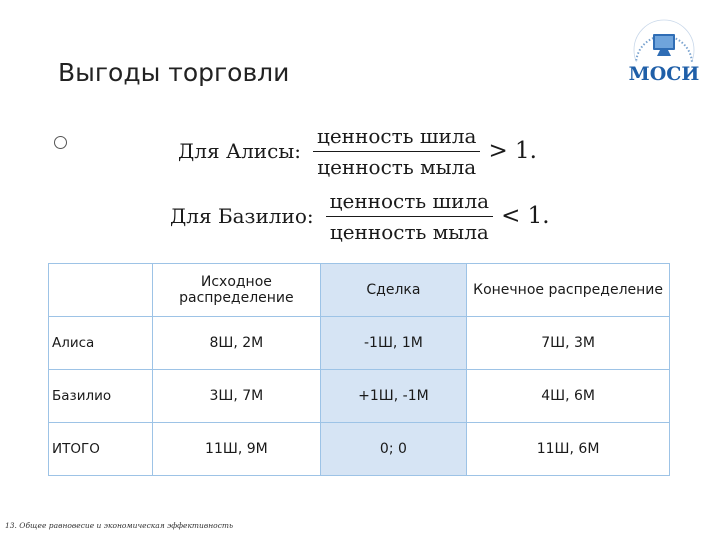 Image resolution: width=720 pixels, height=540 pixels. What do you see at coordinates (393, 343) in the screenshot?
I see `table-cell: -1Ш, 1М` at bounding box center [393, 343].